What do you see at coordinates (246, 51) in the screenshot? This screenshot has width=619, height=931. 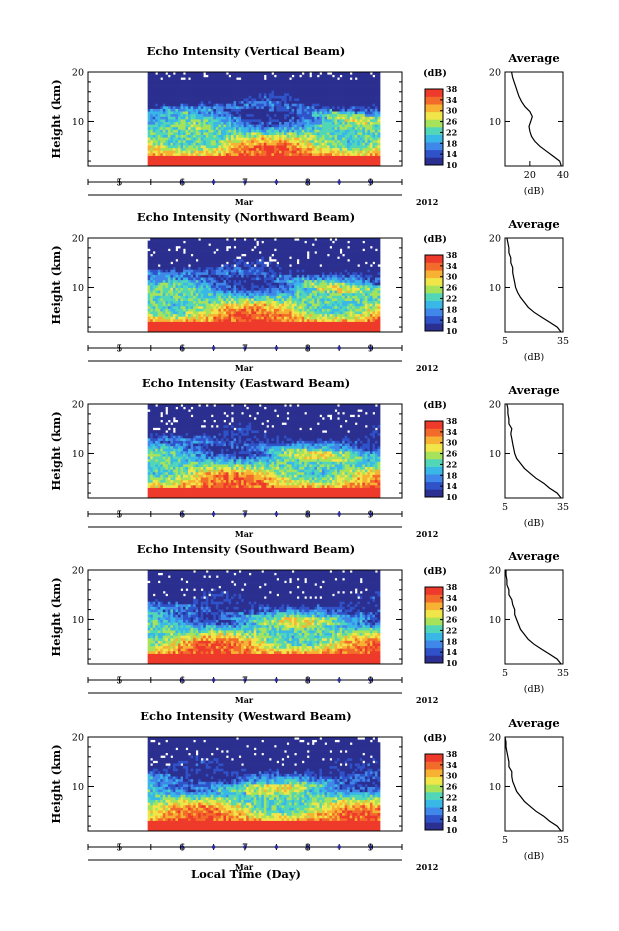 I see `panel-title: Echo Intensity (Vertical Beam)` at bounding box center [246, 51].